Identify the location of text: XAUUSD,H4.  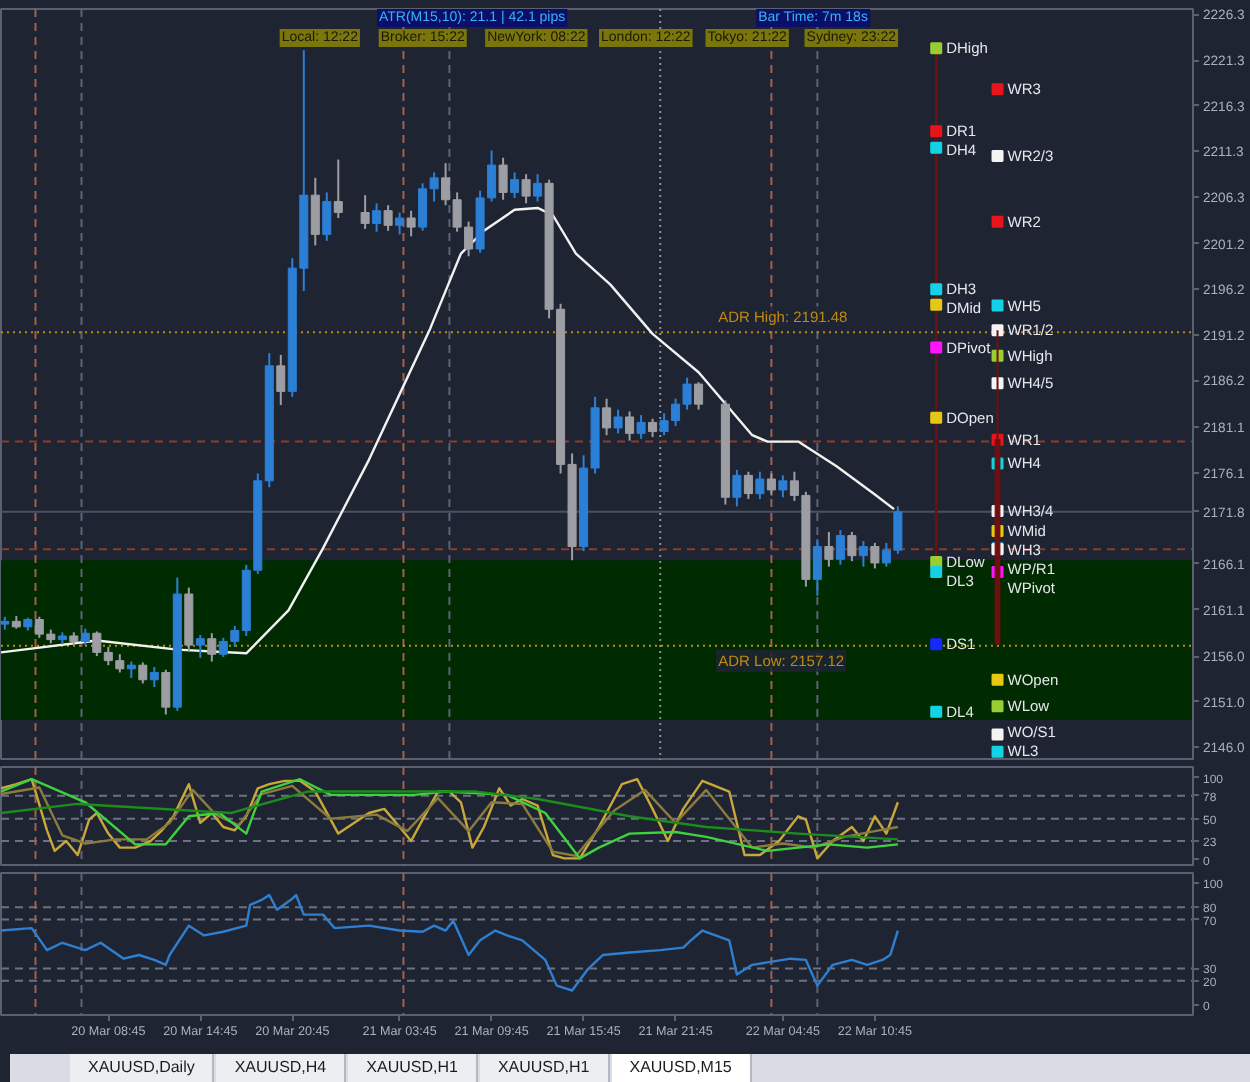
(281, 1068).